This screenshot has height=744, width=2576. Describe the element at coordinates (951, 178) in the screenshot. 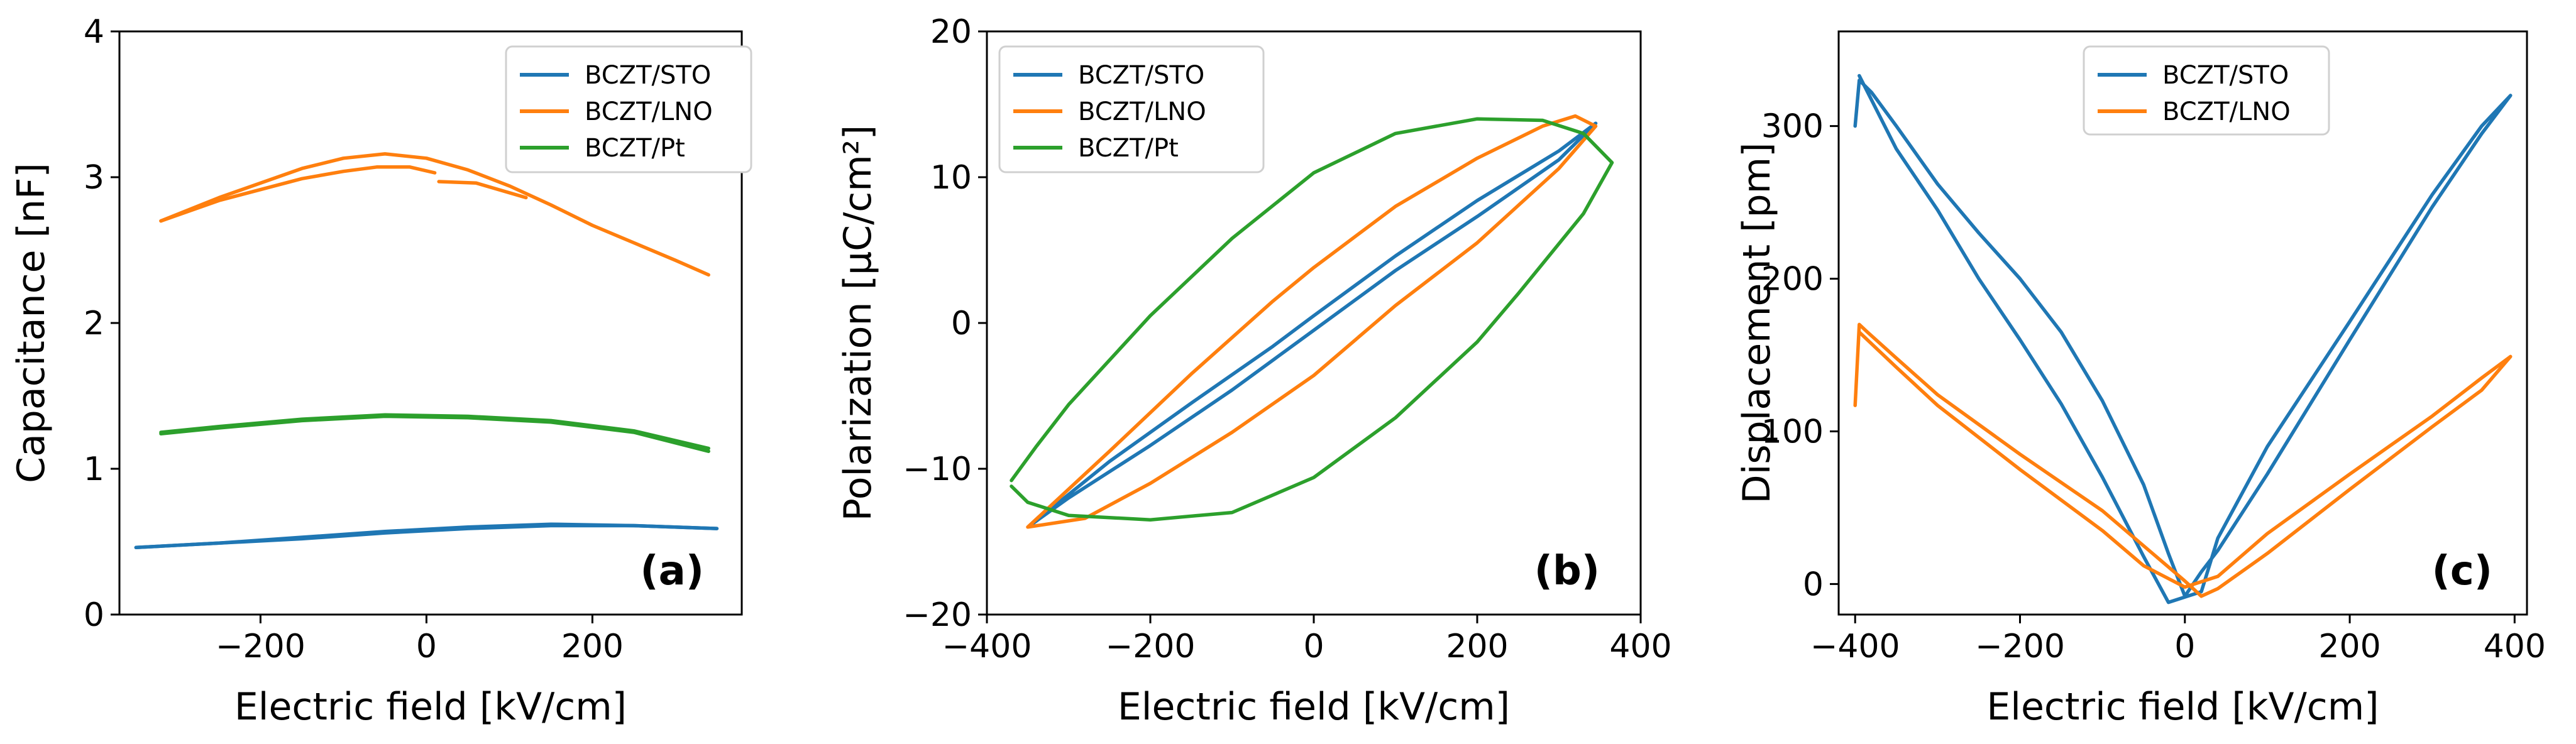

I see `y-tick-label: 10` at that location.